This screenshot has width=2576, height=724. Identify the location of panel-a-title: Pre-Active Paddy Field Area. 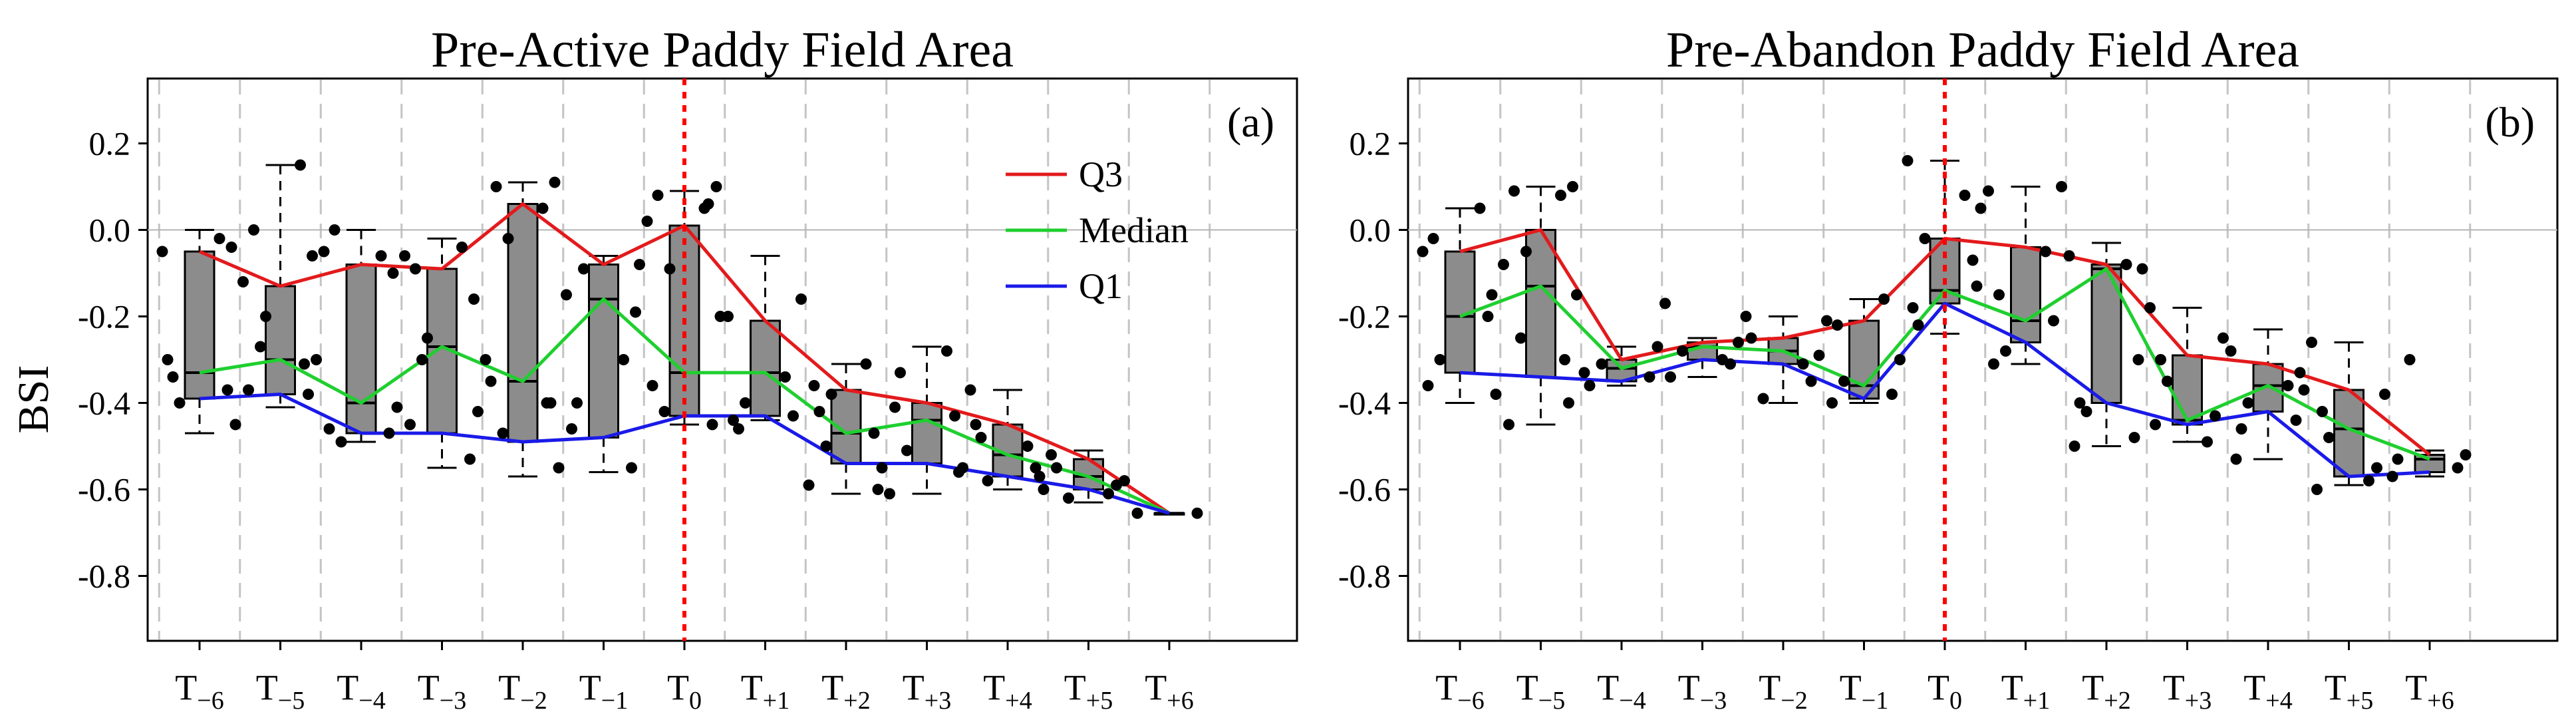
(723, 50).